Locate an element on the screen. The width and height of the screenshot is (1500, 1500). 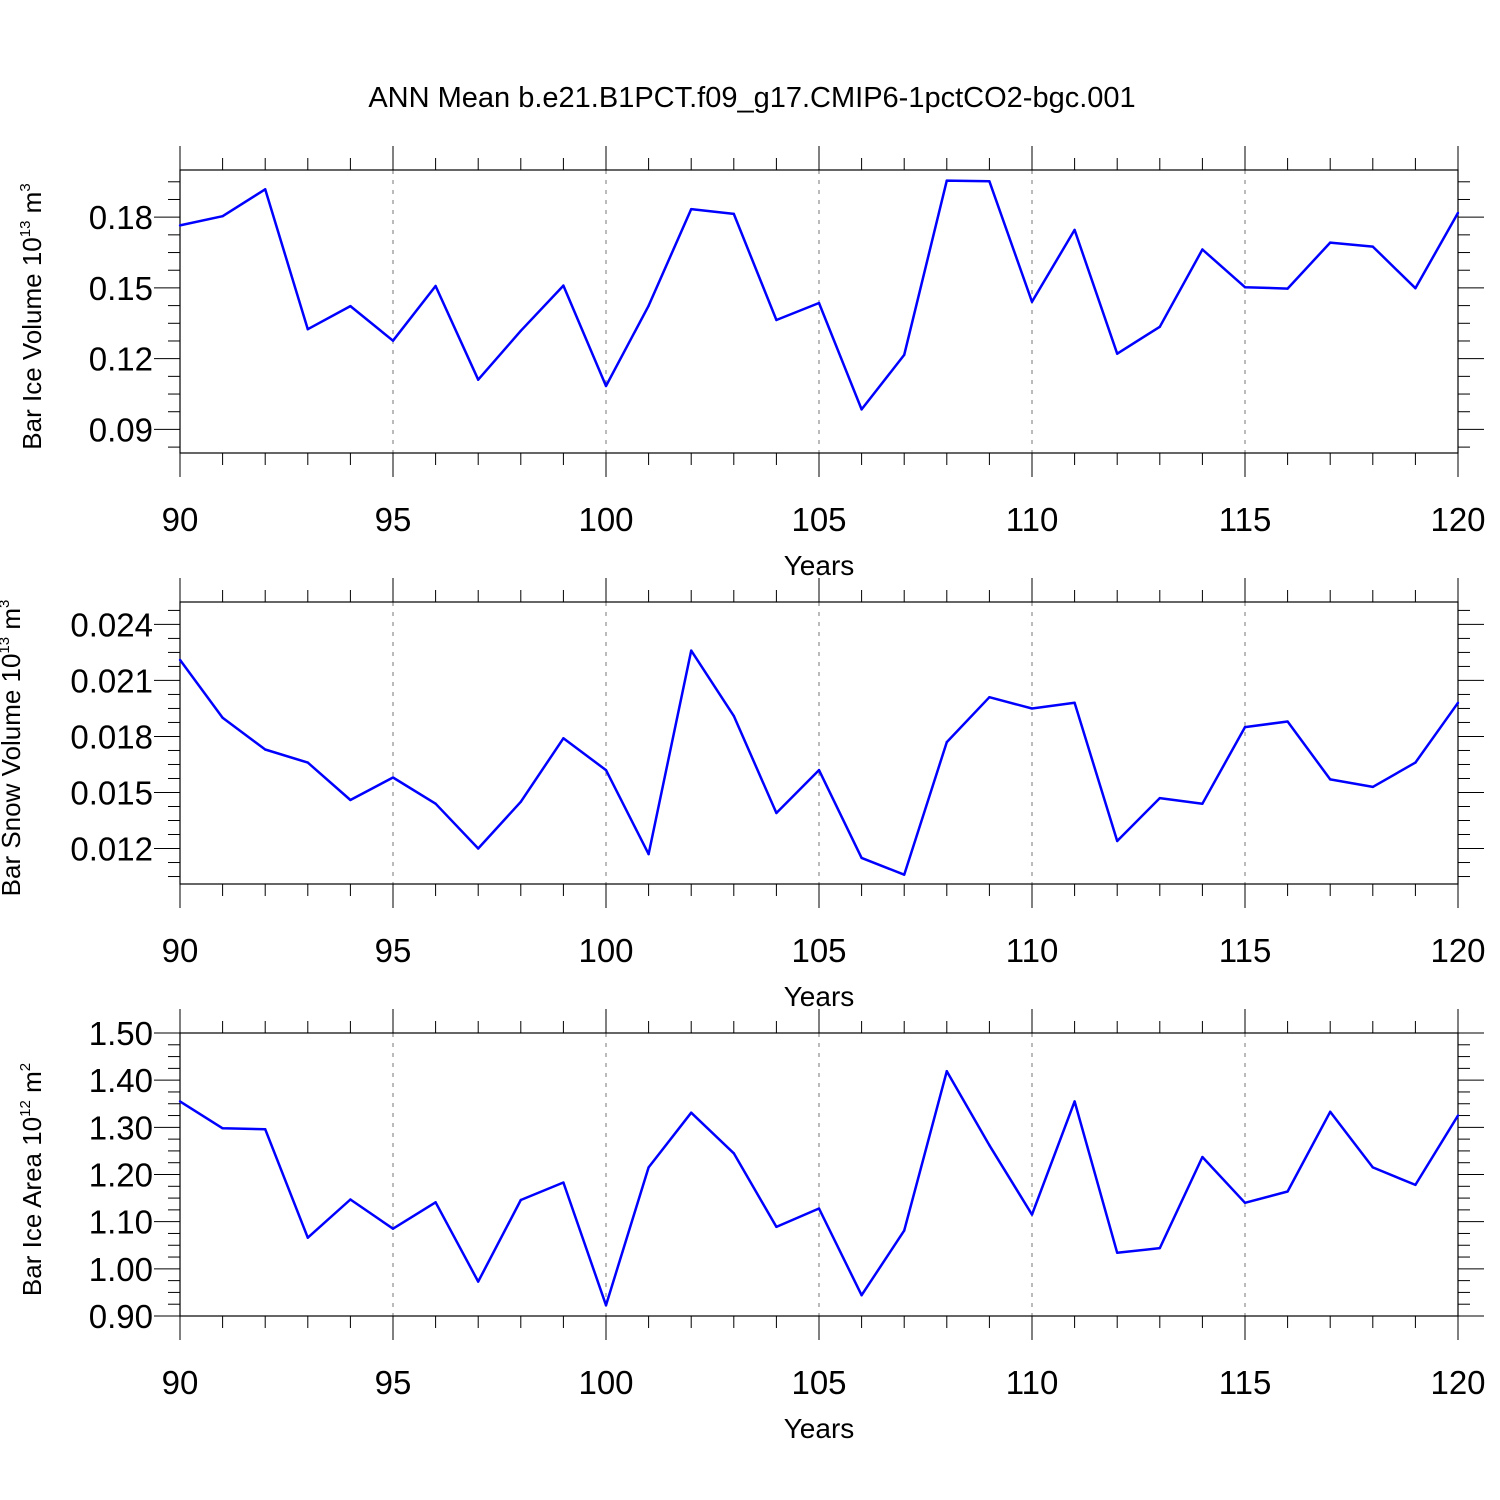
y-tick-label: 0.15 is located at coordinates (121, 288).